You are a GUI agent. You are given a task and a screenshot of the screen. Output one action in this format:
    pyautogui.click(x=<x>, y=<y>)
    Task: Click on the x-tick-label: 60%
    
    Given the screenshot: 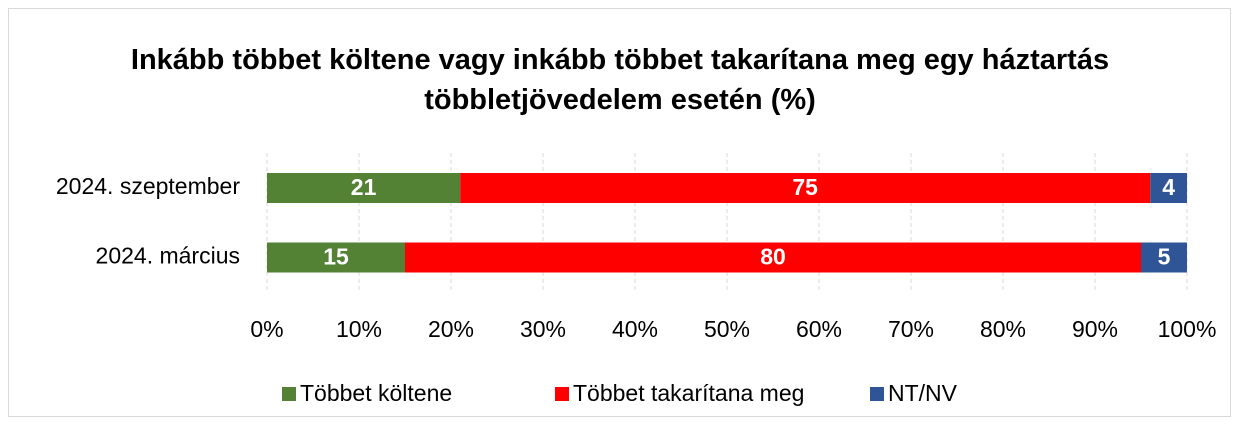 What is the action you would take?
    pyautogui.click(x=819, y=329)
    